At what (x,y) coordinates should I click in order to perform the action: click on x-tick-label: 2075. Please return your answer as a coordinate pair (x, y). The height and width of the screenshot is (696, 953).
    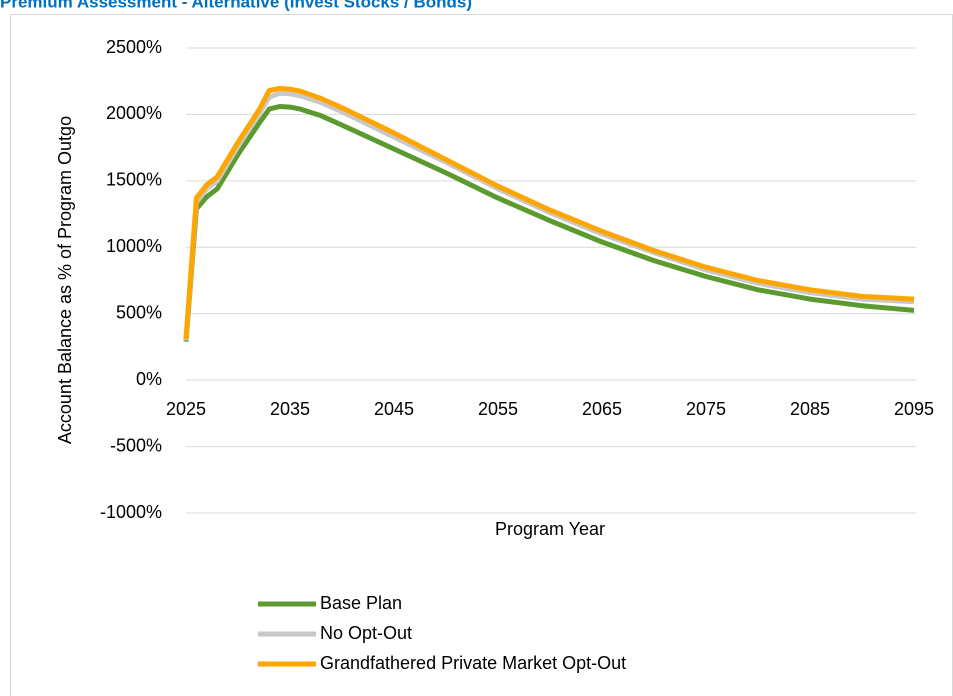
    Looking at the image, I should click on (706, 409).